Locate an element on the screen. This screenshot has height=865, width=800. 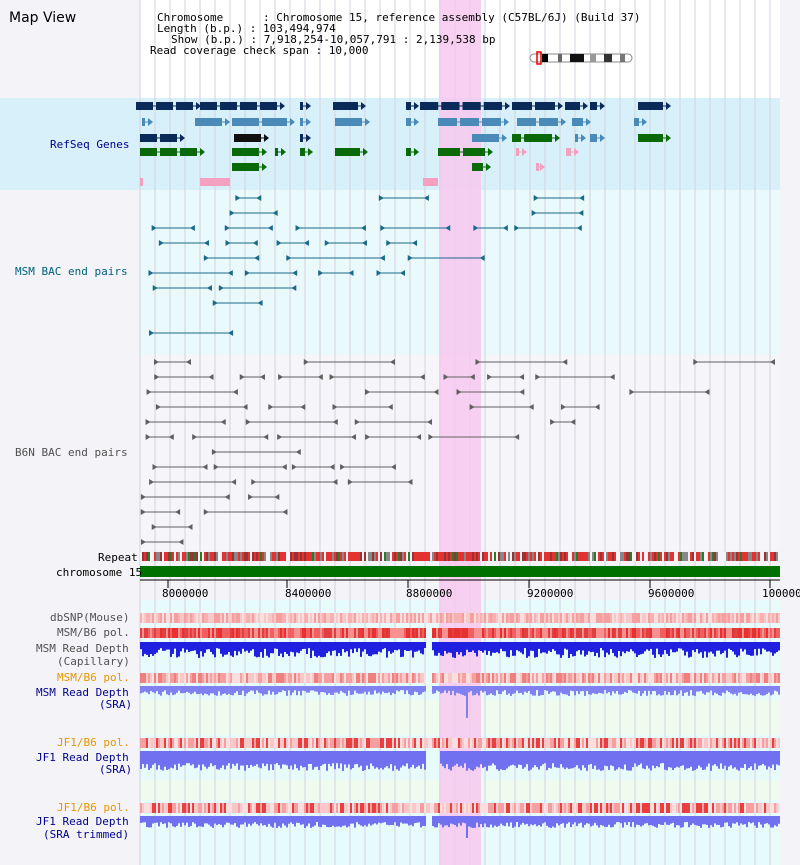
track-label-b6n-bac: B6N BAC end pairs is located at coordinates (71, 452).